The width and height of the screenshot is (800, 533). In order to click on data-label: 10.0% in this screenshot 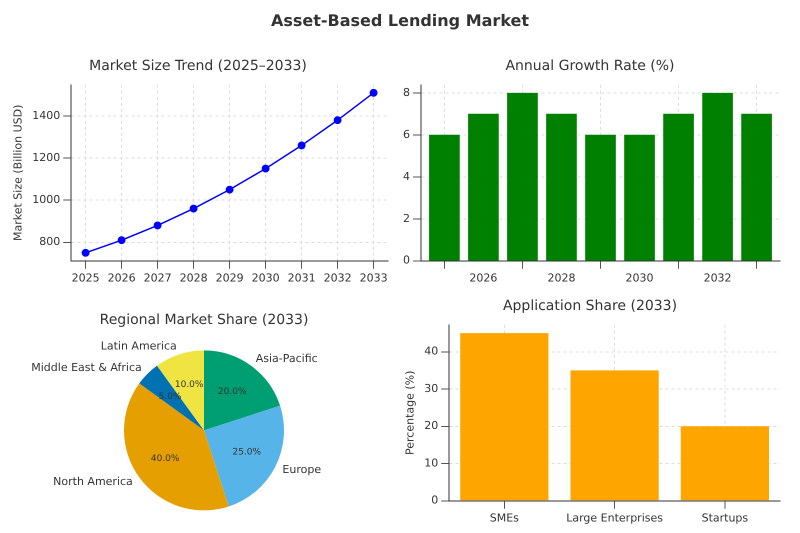, I will do `click(189, 385)`.